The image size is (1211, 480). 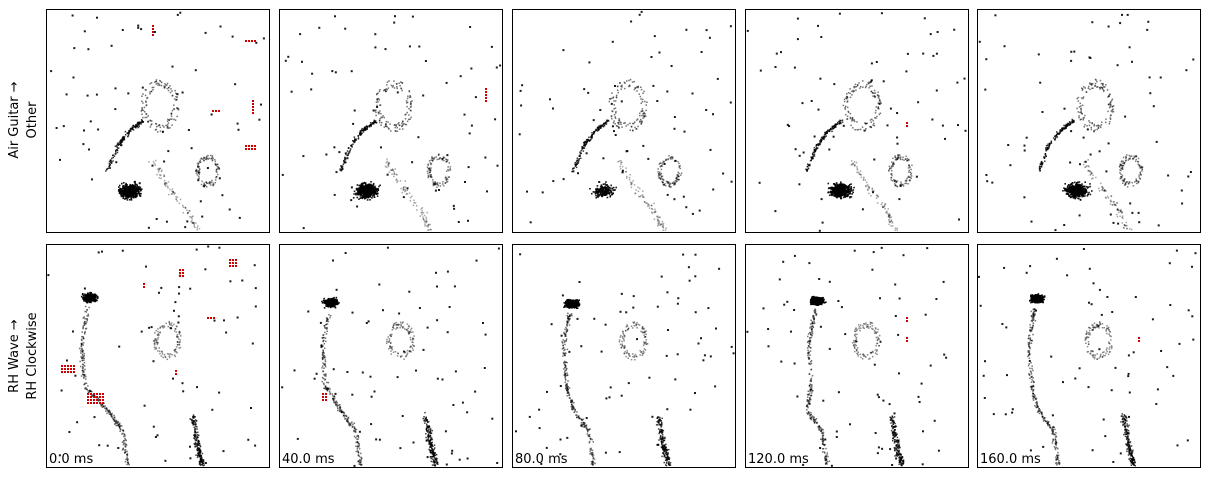 I want to click on frame-panel-r0-c3, so click(x=857, y=121).